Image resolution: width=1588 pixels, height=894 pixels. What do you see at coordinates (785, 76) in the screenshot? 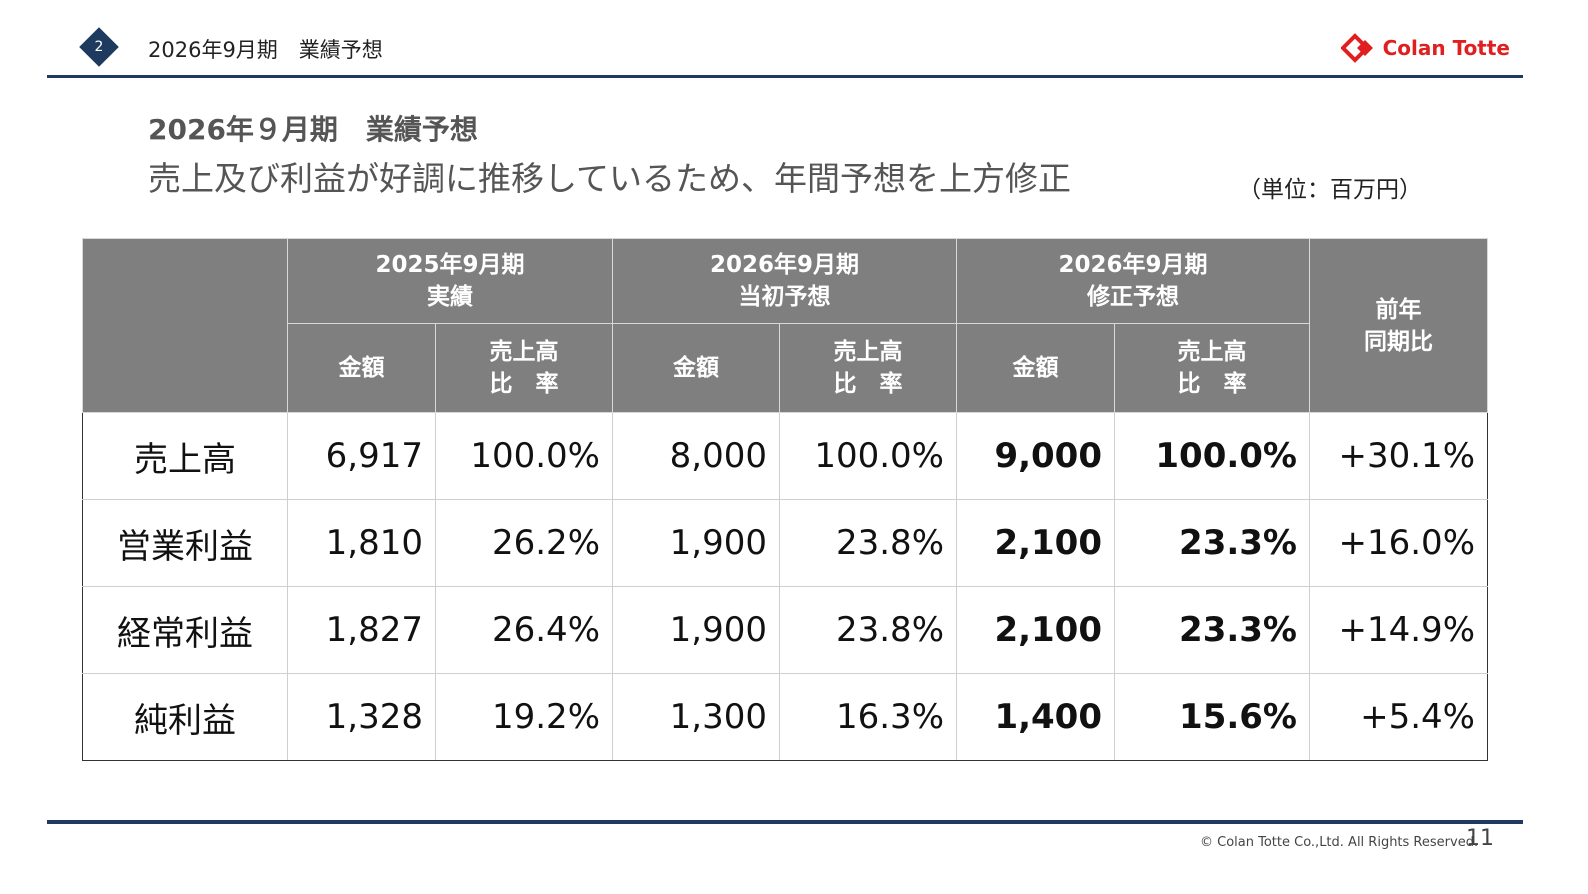
I see `header-rule` at bounding box center [785, 76].